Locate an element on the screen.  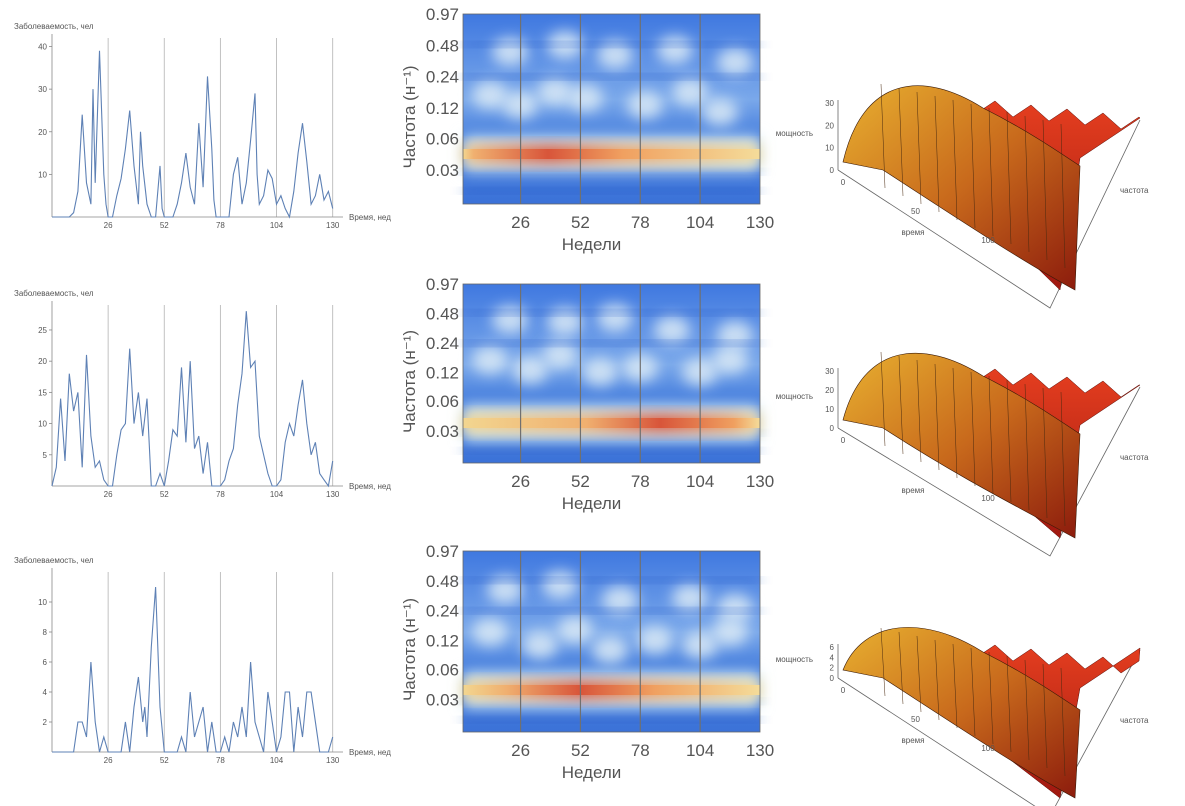
x-axis-title: Время, нед is located at coordinates (370, 486).